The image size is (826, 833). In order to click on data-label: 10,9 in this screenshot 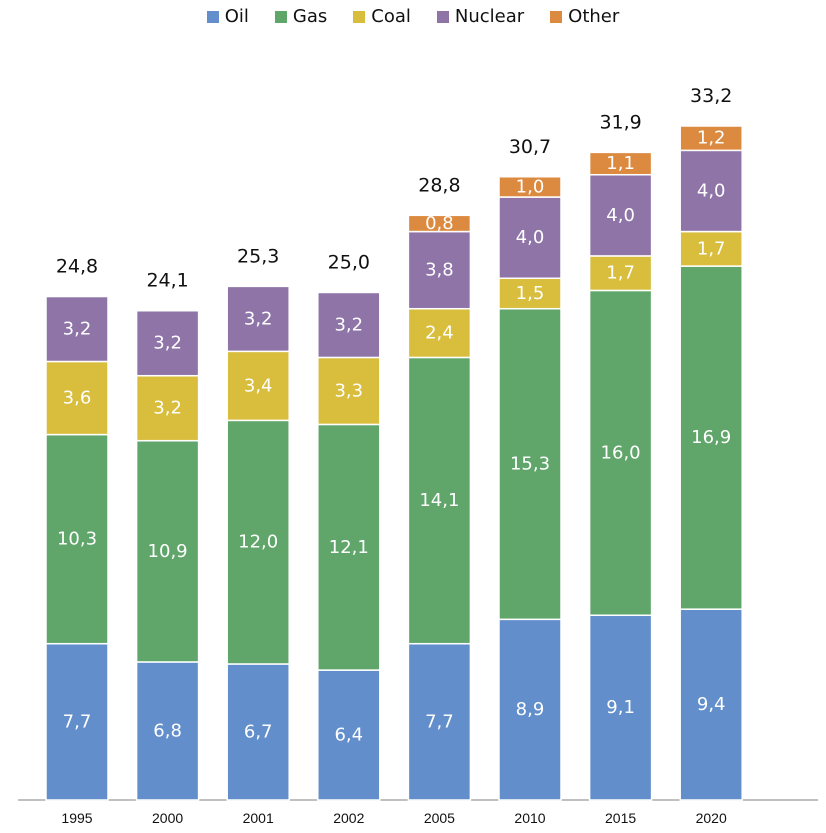, I will do `click(168, 551)`.